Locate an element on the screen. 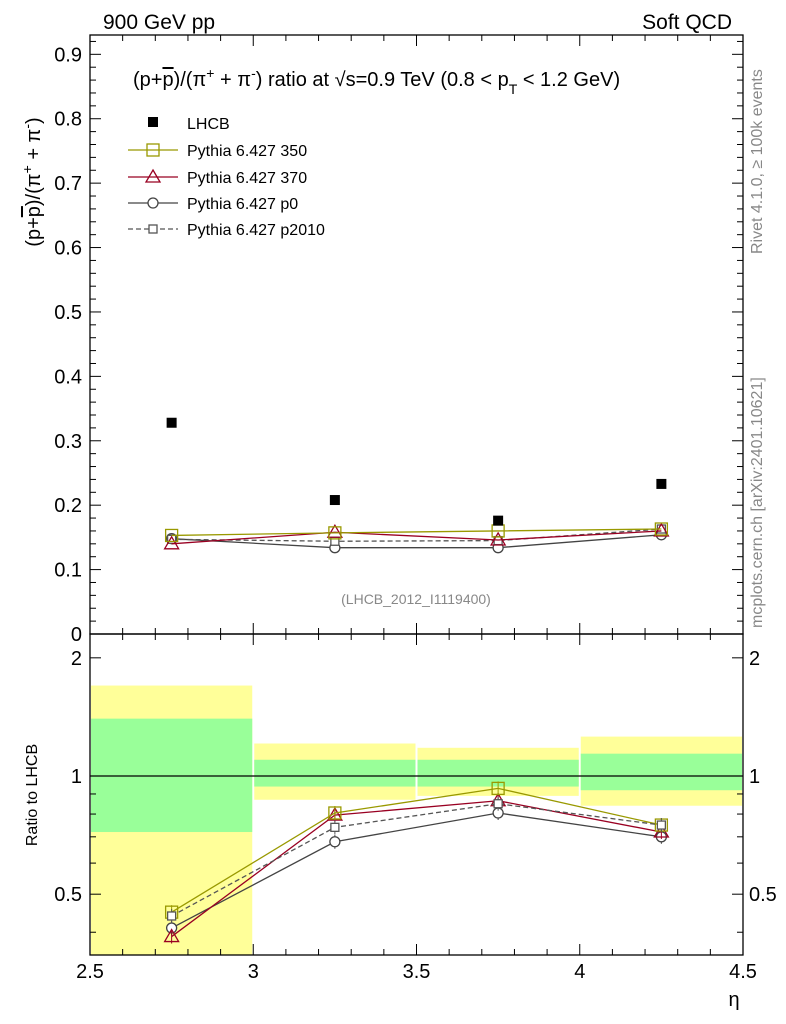 This screenshot has height=1024, width=786. legend-label-py350: Pythia 6.427 350 is located at coordinates (247, 151).